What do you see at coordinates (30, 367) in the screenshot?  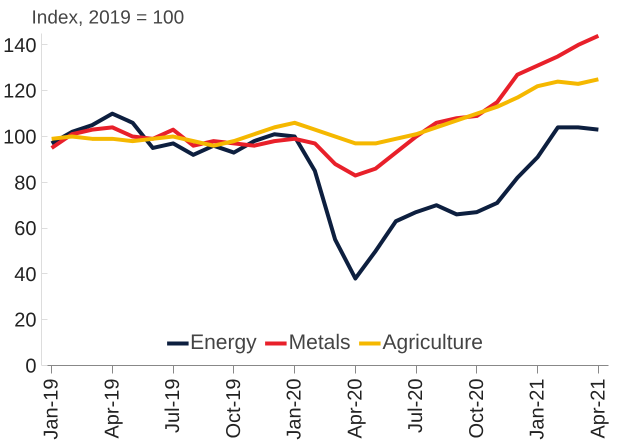 I see `y-tick-label: 0` at bounding box center [30, 367].